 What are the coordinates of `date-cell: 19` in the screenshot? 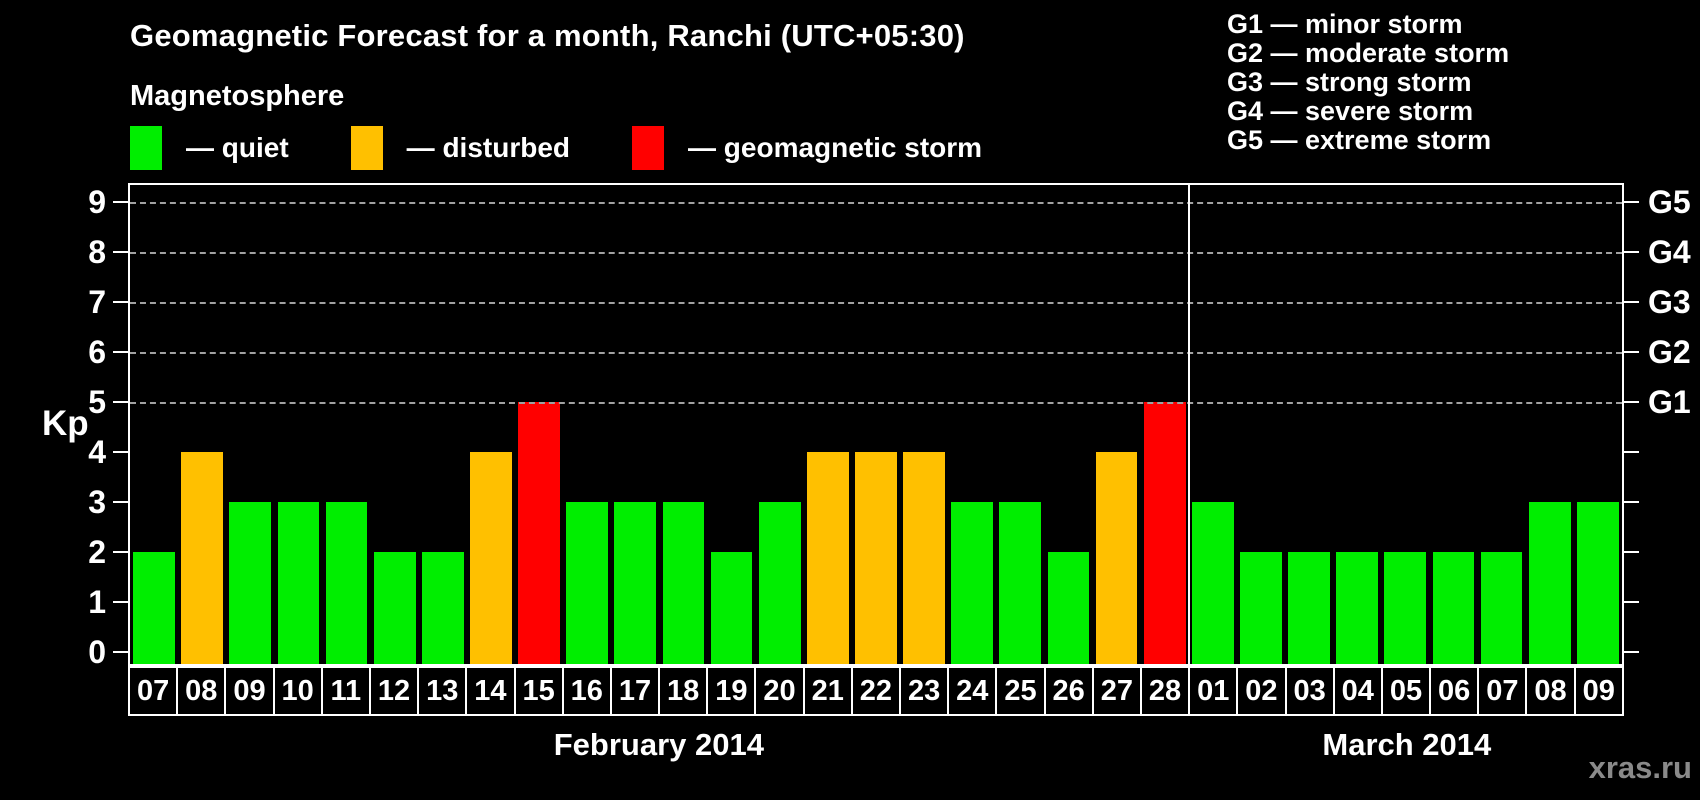 It's located at (731, 691).